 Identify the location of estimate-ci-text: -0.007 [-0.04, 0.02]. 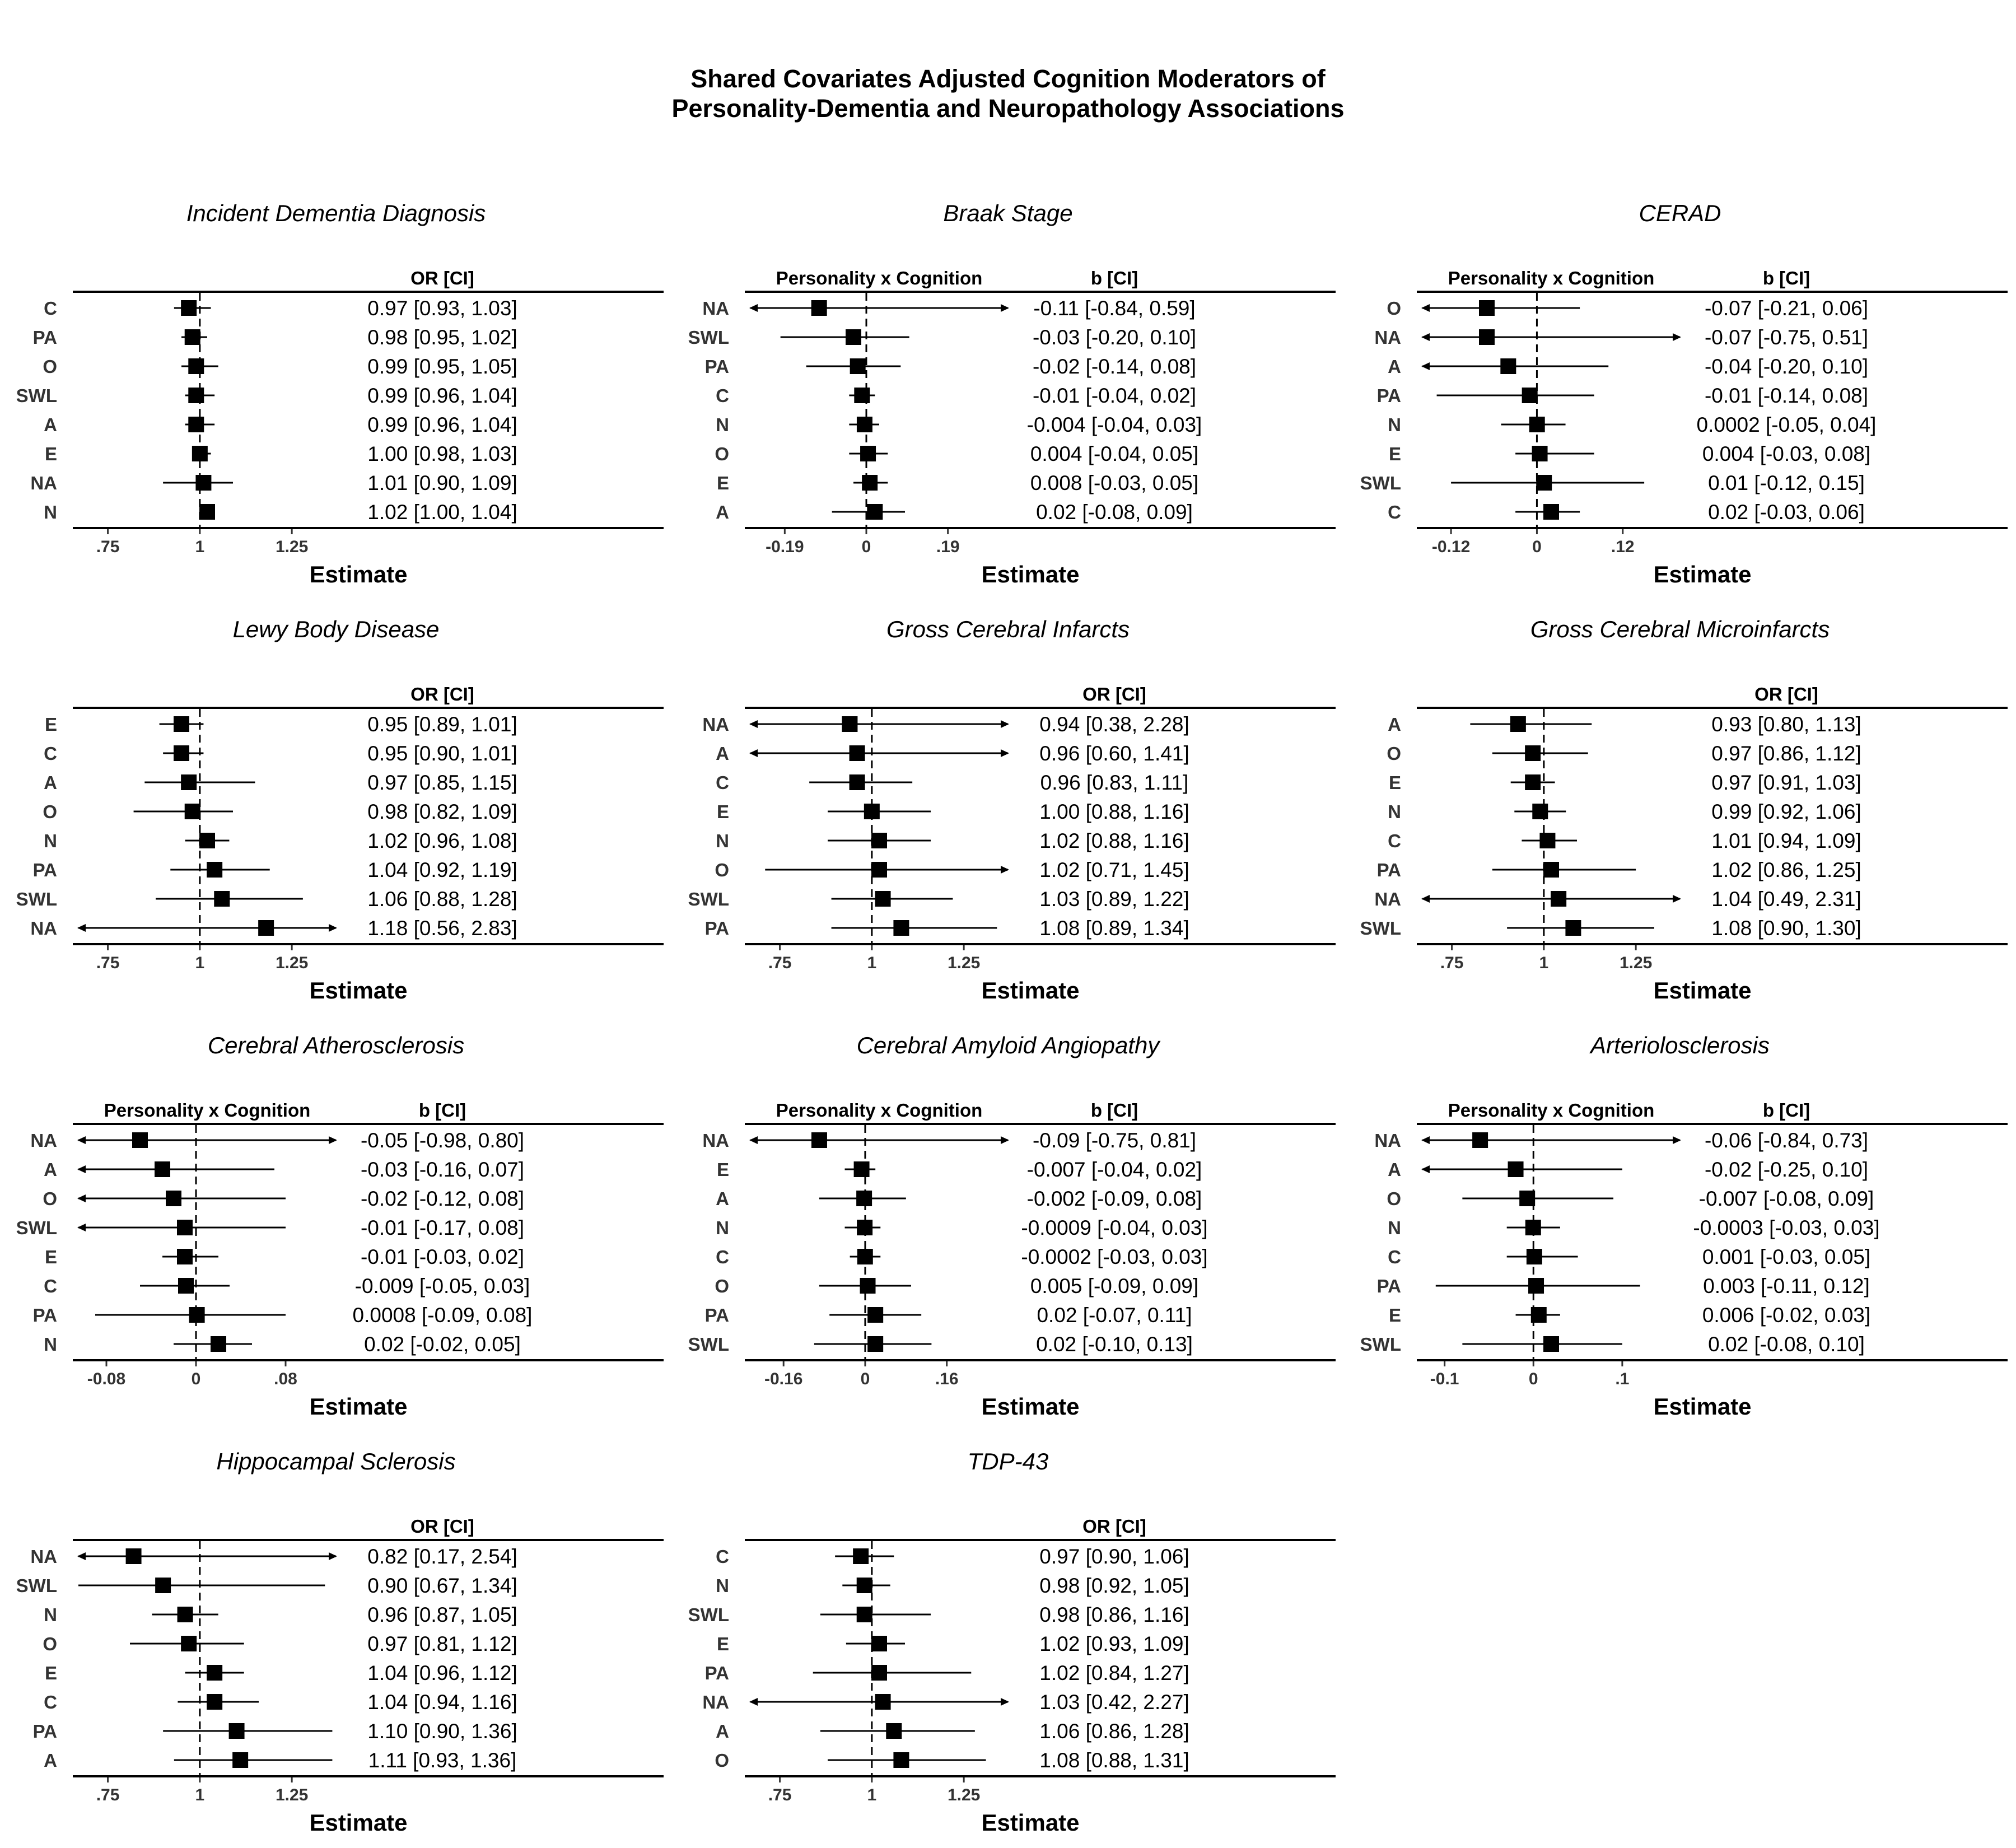
(1115, 1170).